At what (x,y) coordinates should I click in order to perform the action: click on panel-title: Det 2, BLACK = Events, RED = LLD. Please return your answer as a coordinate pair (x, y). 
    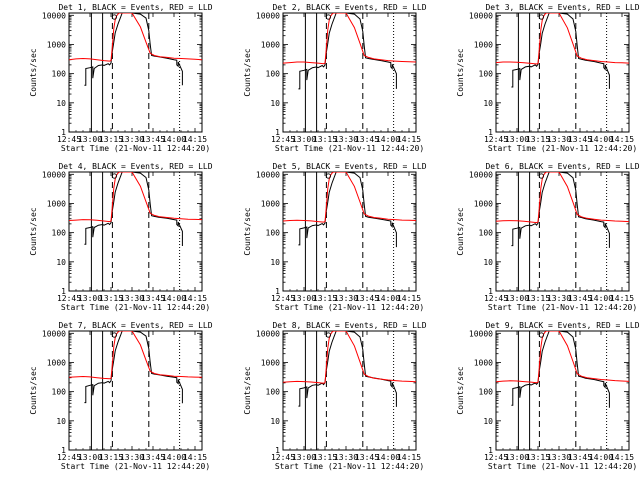
    Looking at the image, I should click on (349, 7).